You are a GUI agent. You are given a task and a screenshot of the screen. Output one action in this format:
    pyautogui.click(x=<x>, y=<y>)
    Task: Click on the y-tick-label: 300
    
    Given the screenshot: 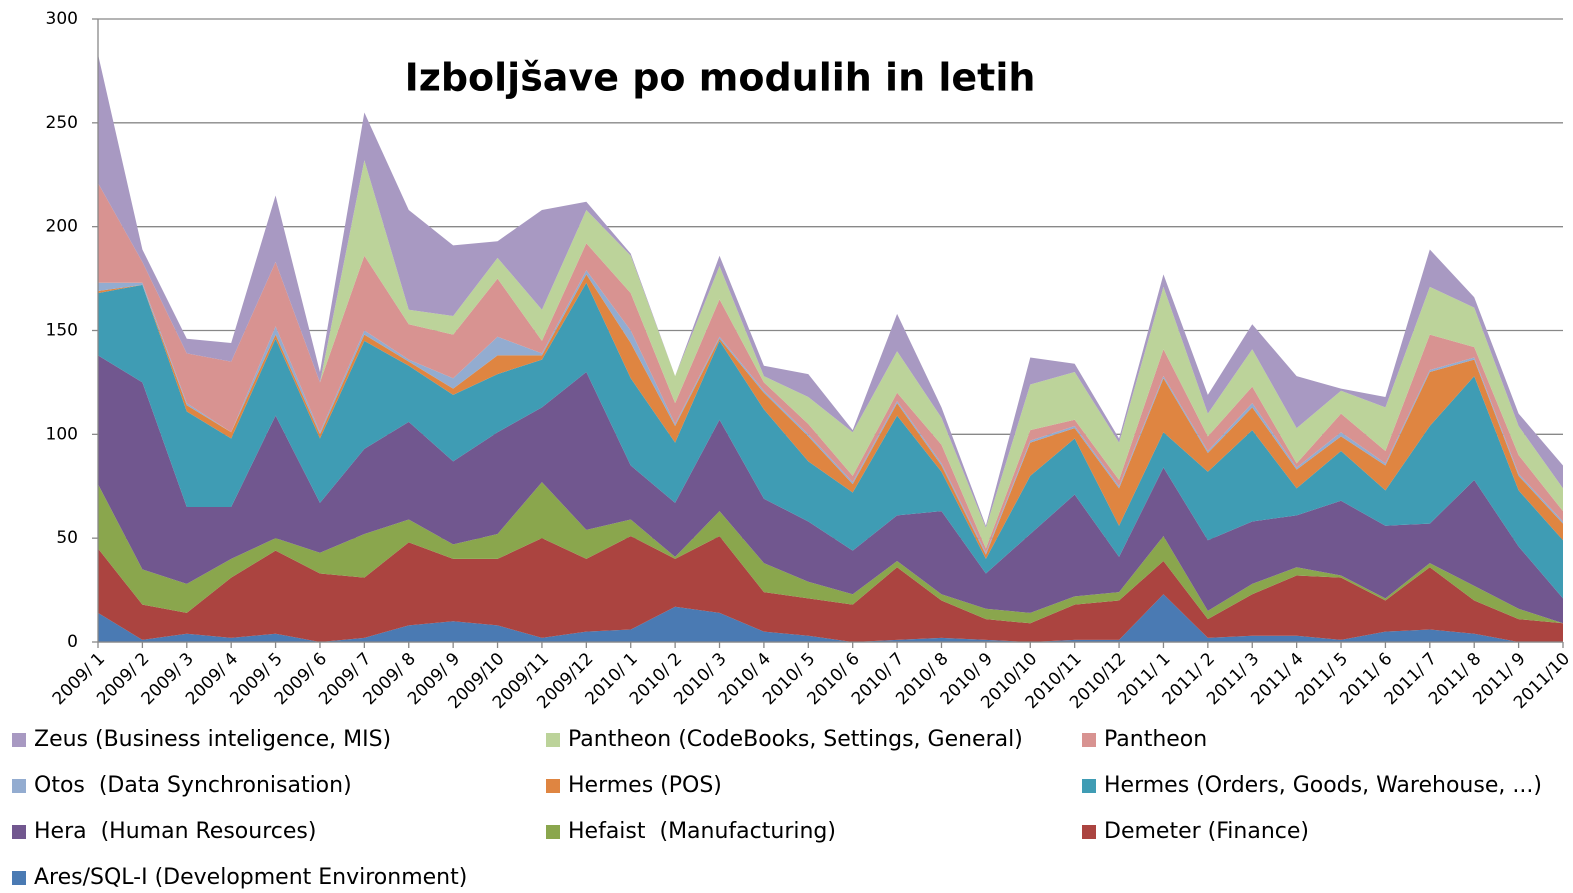 What is the action you would take?
    pyautogui.click(x=62, y=19)
    